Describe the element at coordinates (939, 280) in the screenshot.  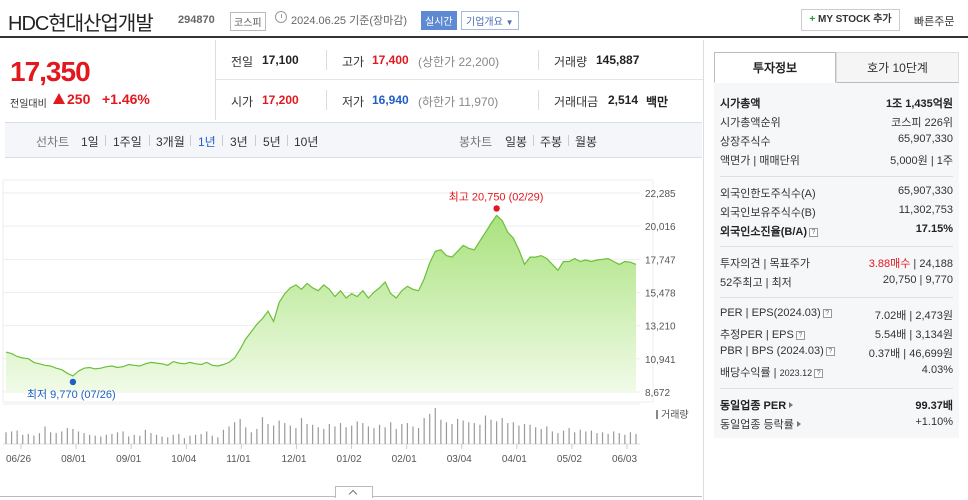
I see `week52-low: 9,770` at that location.